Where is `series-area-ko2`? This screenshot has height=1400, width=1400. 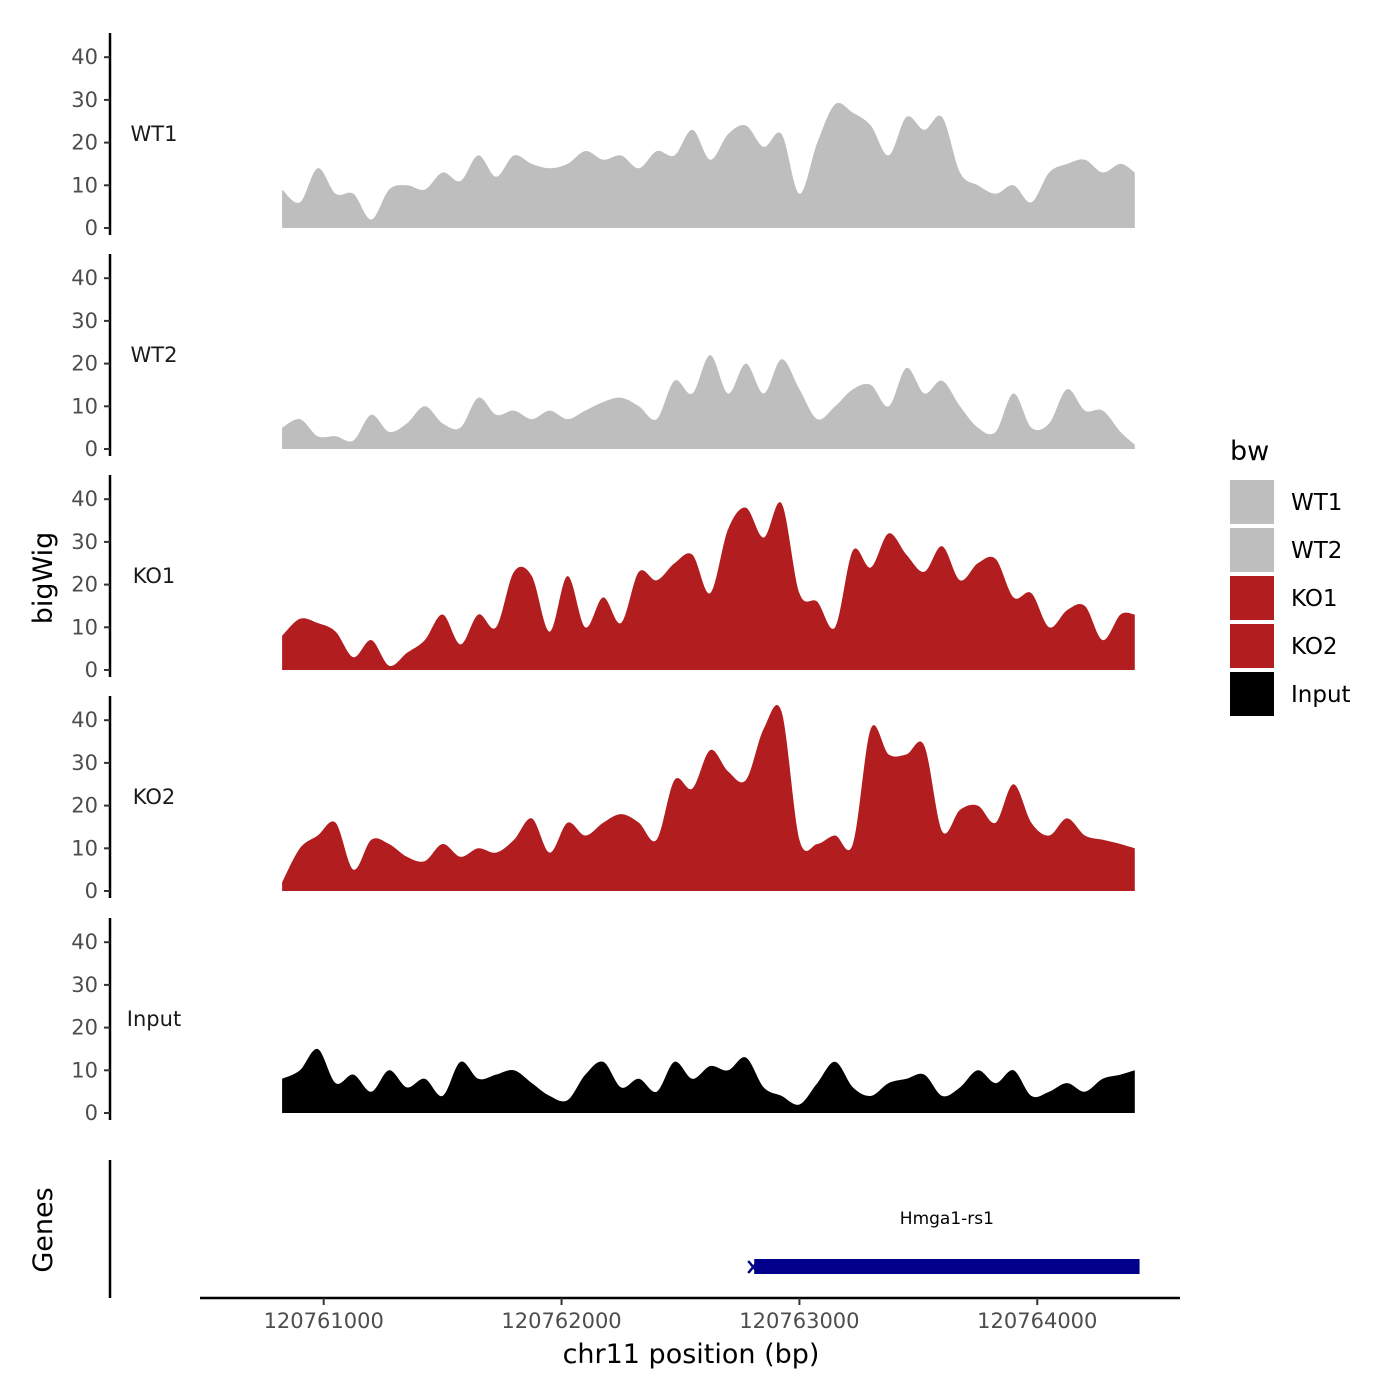
series-area-ko2 is located at coordinates (708, 797).